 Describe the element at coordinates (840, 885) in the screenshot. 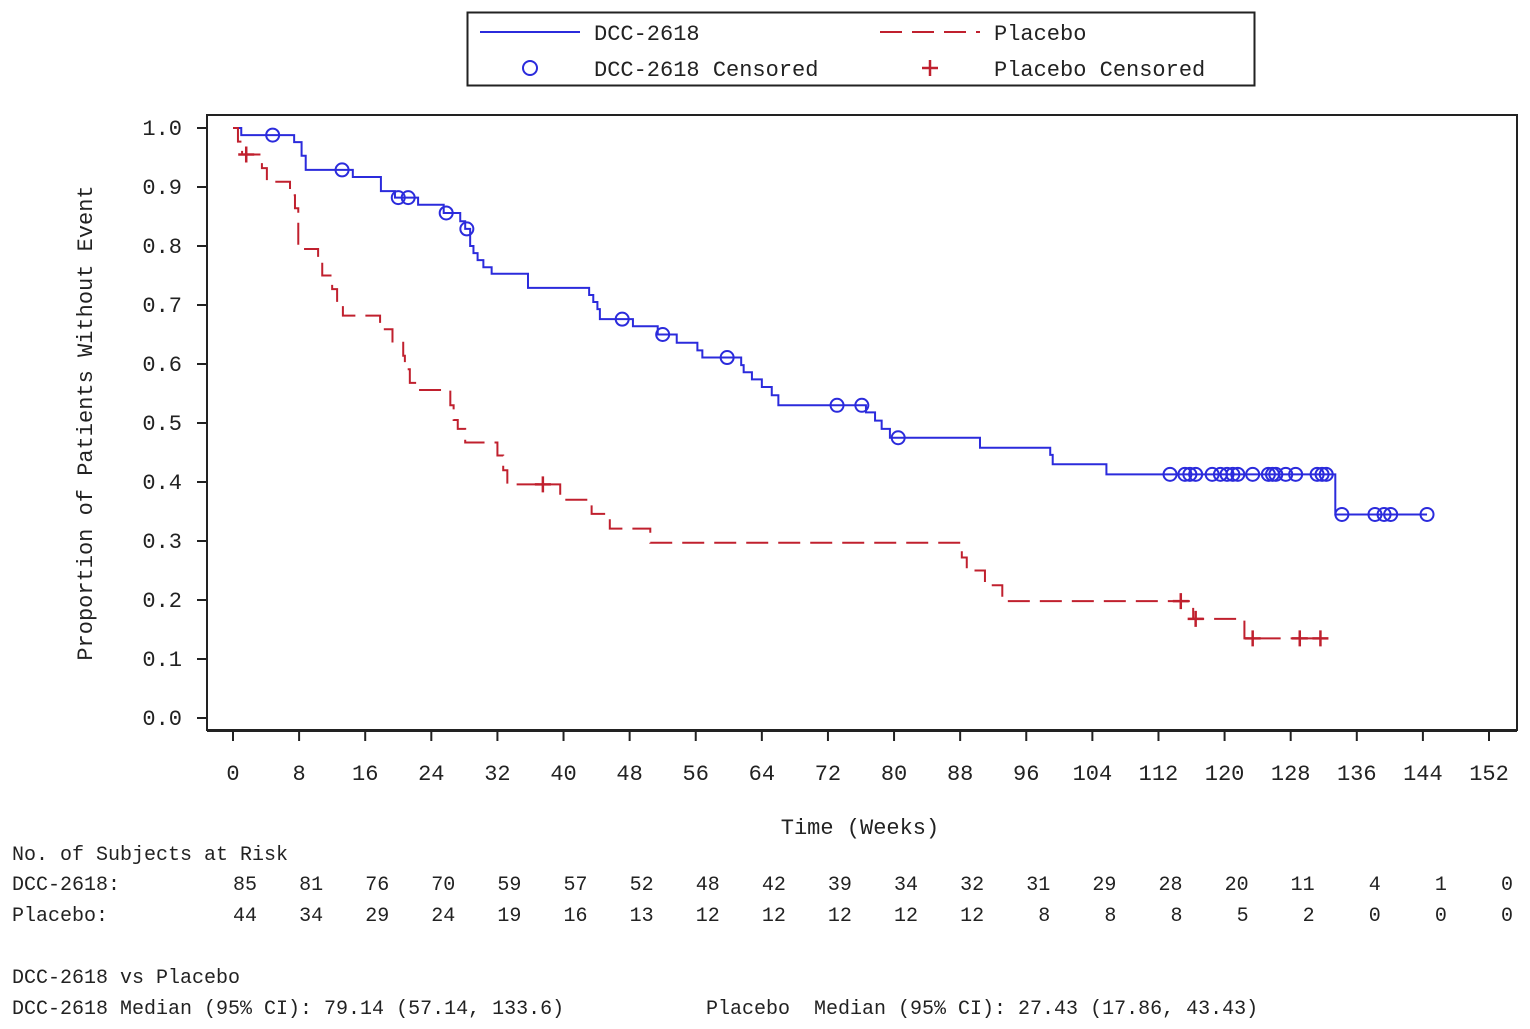

I see `at-risk-value: 39` at that location.